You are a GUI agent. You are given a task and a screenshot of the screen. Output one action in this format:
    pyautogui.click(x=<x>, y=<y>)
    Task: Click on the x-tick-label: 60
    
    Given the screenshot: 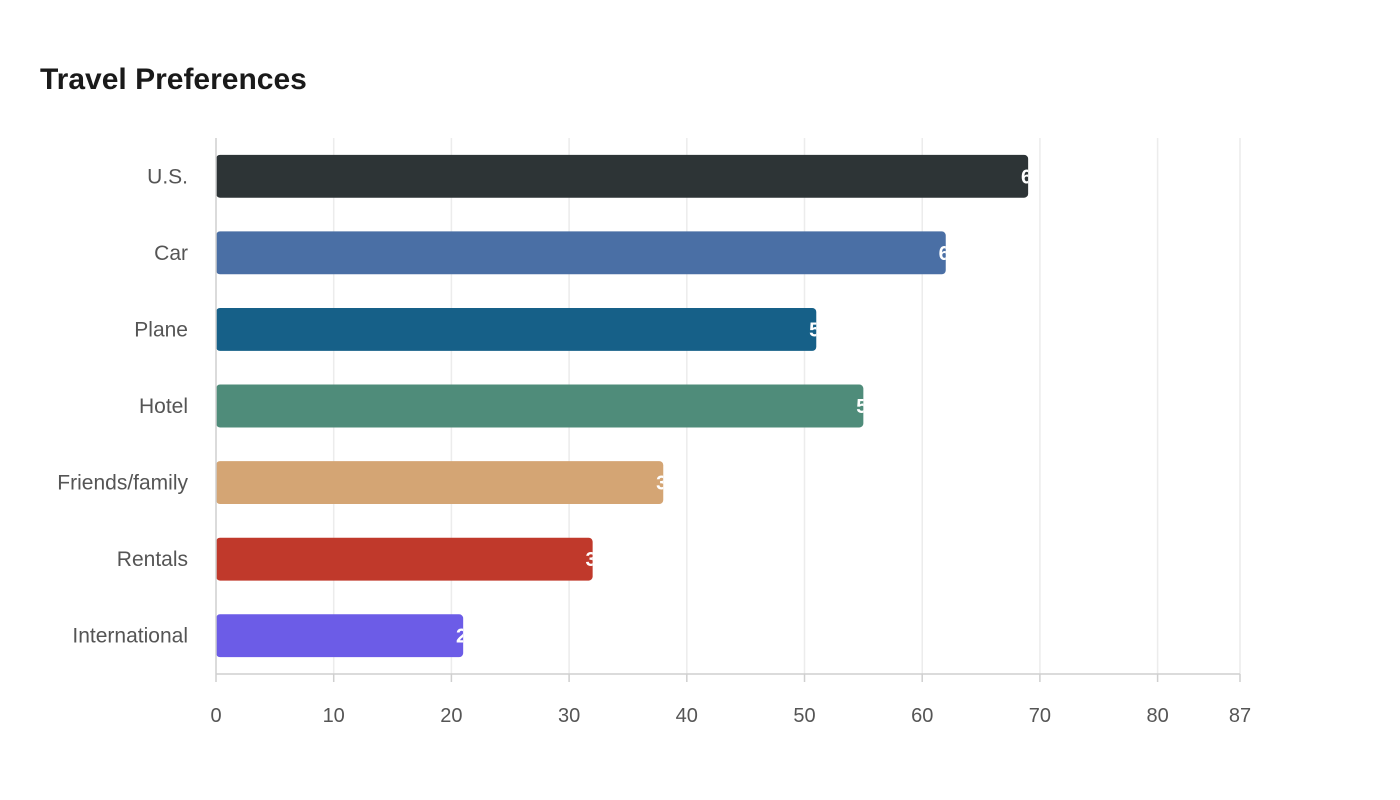 What is the action you would take?
    pyautogui.click(x=922, y=716)
    